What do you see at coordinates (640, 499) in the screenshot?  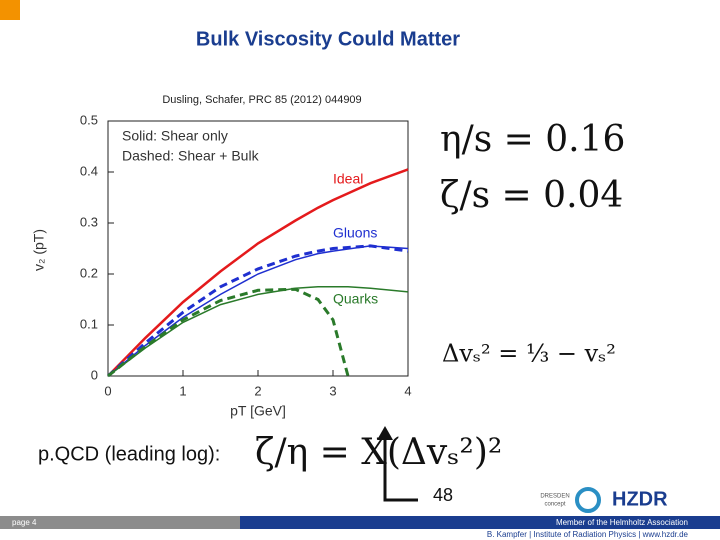 I see `logo: HZDR` at bounding box center [640, 499].